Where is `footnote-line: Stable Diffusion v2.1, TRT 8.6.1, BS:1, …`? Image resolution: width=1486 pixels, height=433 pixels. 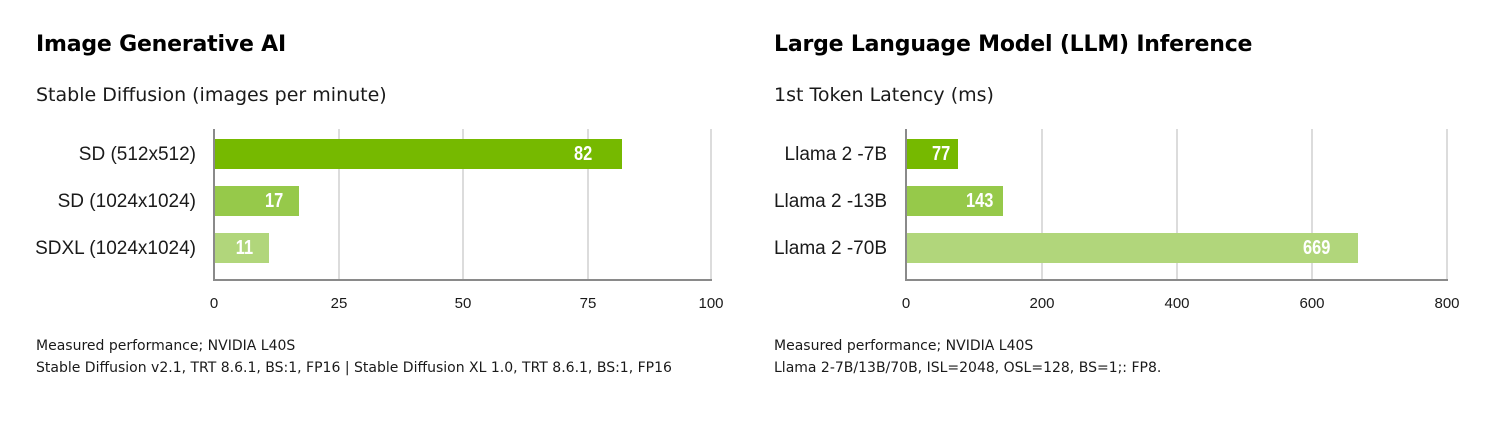
footnote-line: Stable Diffusion v2.1, TRT 8.6.1, BS:1, … is located at coordinates (354, 368).